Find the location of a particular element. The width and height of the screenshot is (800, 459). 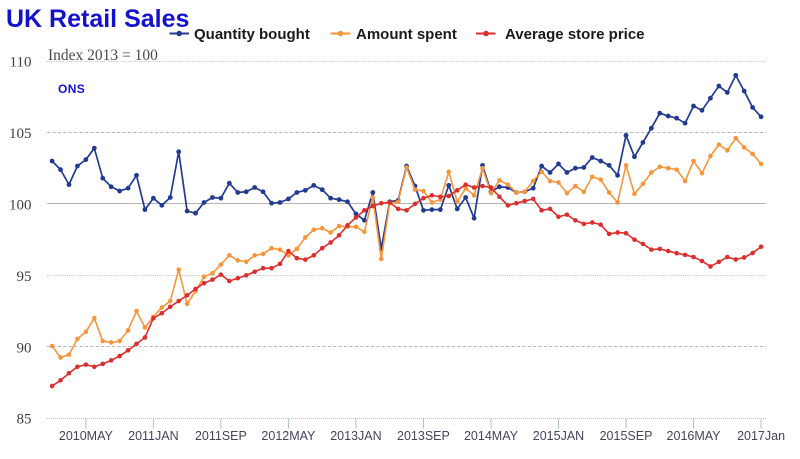

svg-text: 2017Jan is located at coordinates (761, 436).